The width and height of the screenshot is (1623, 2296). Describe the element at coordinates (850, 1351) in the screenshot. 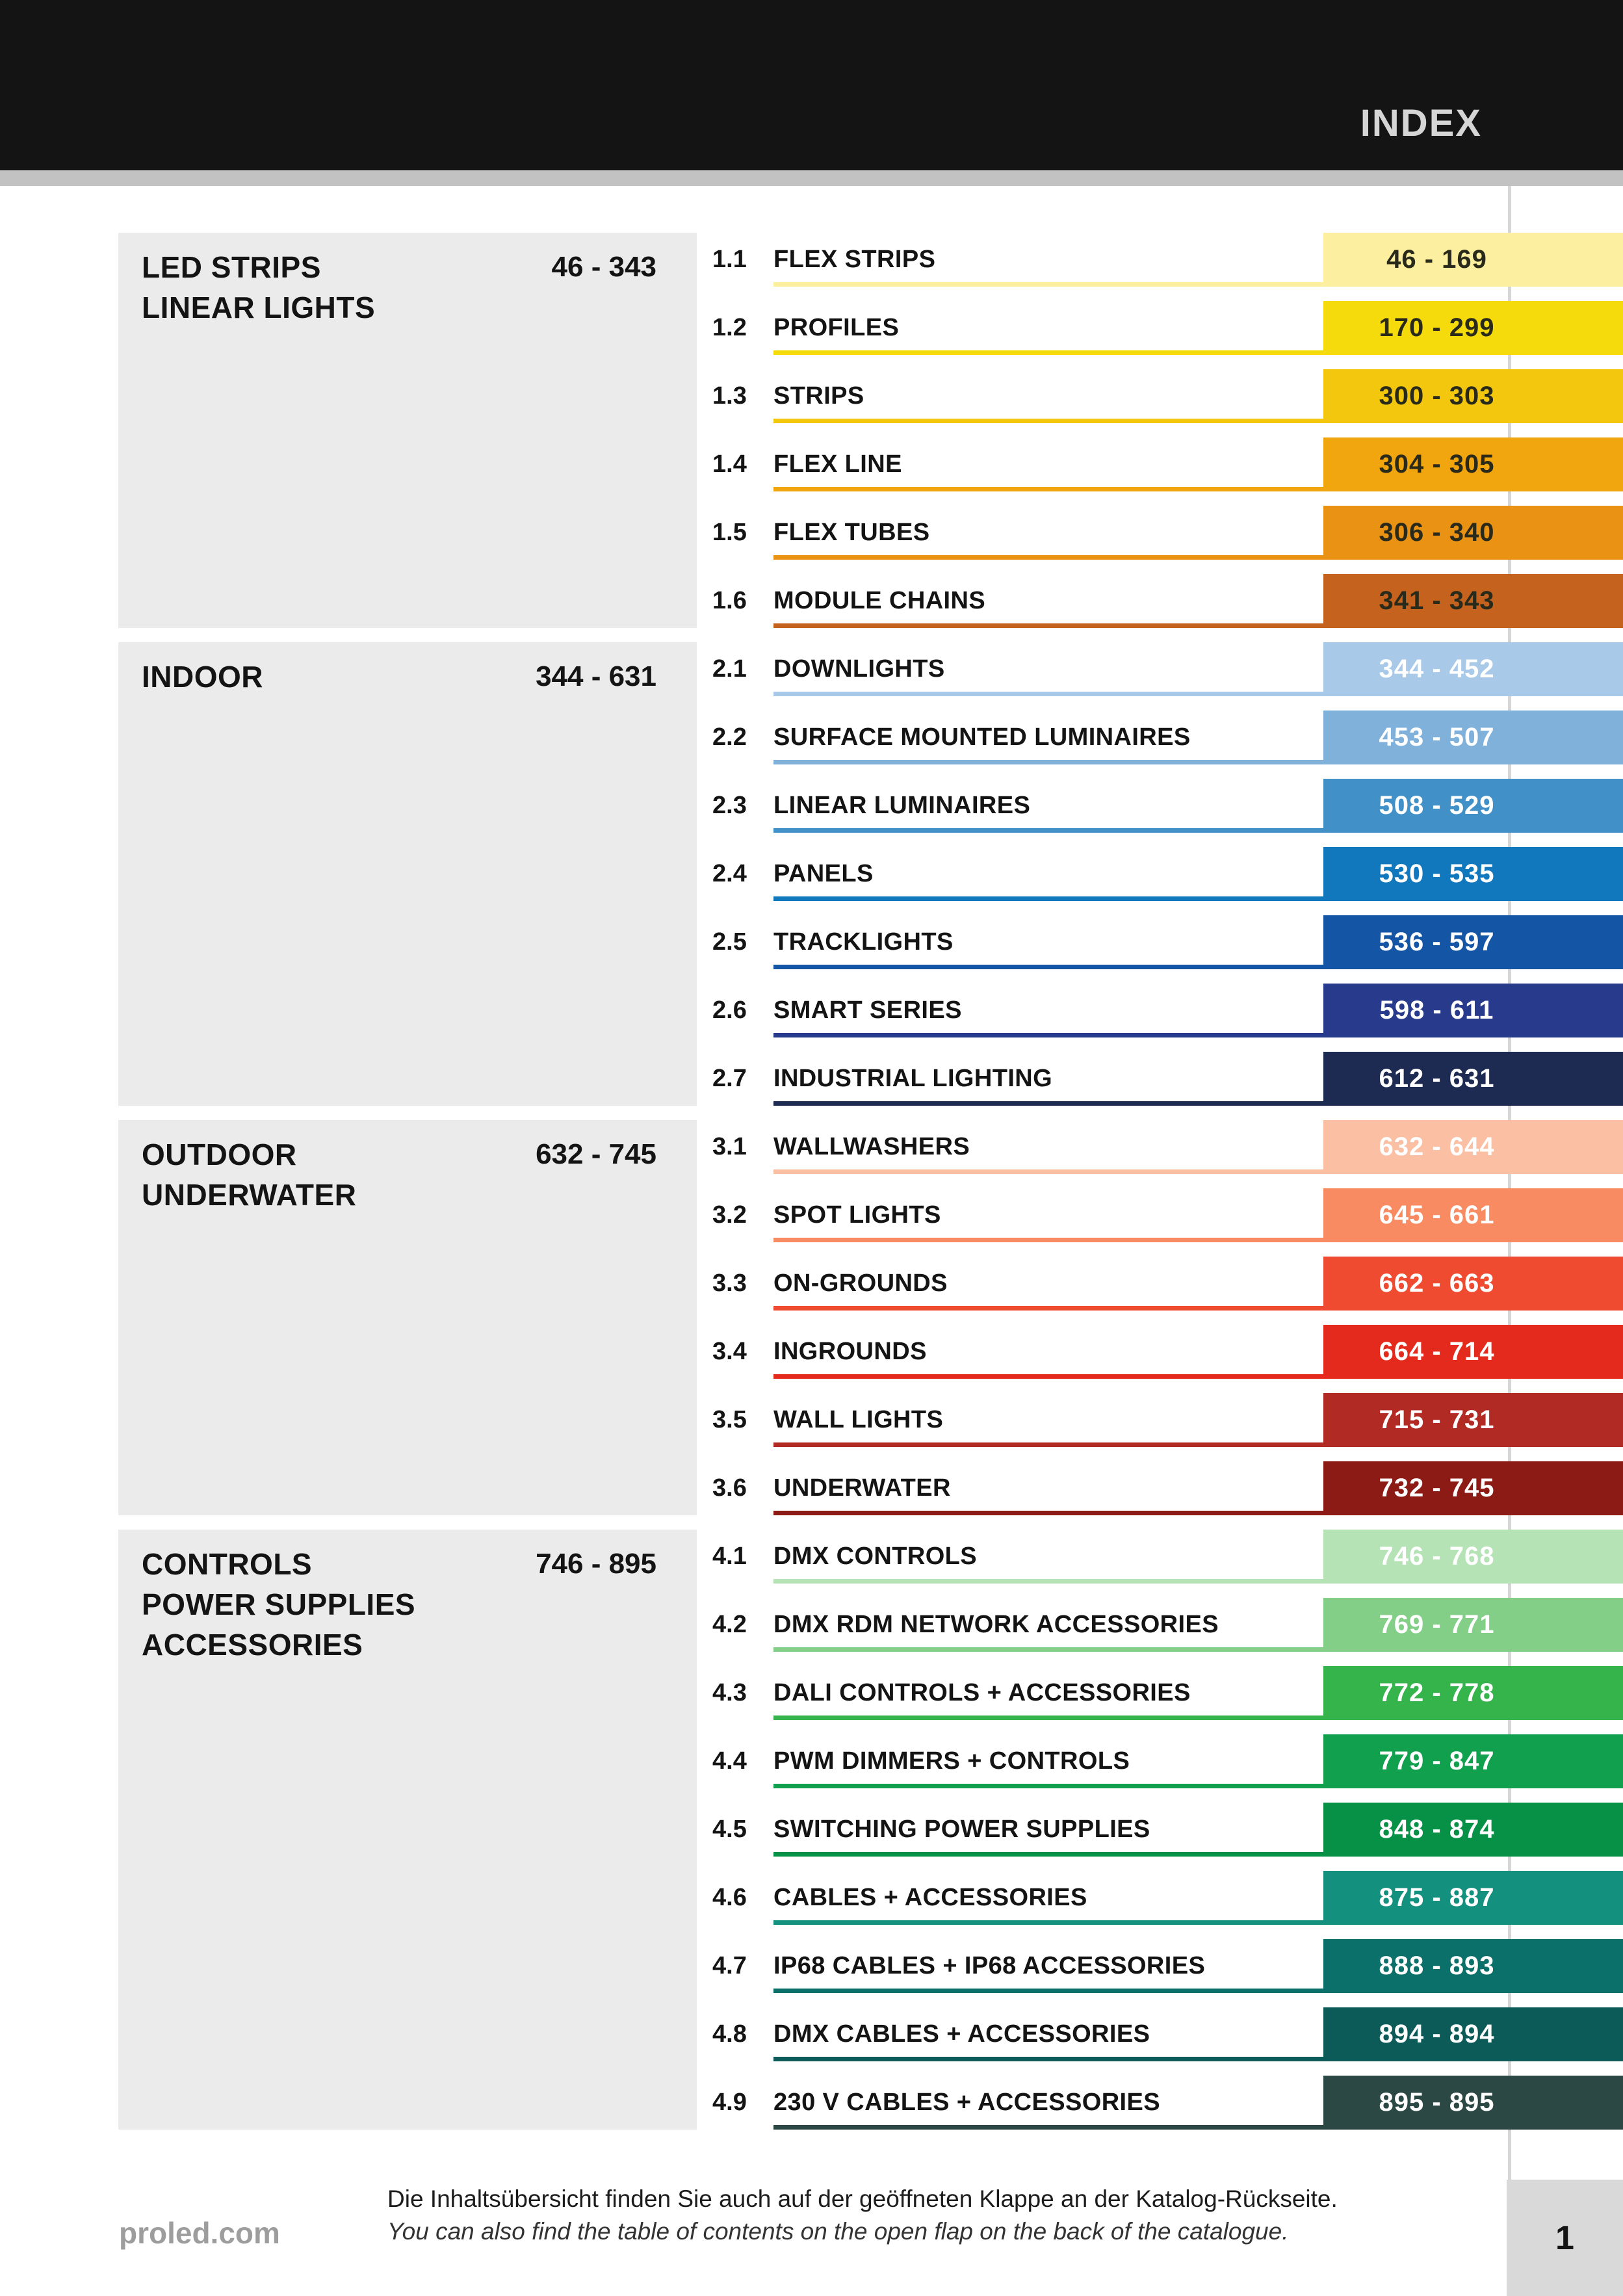

I see `toc-row-label: INGROUNDS` at that location.